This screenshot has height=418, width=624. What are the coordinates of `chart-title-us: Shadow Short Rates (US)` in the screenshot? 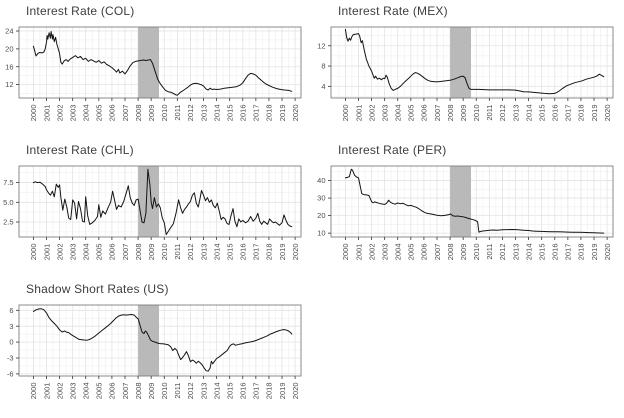 It's located at (97, 289).